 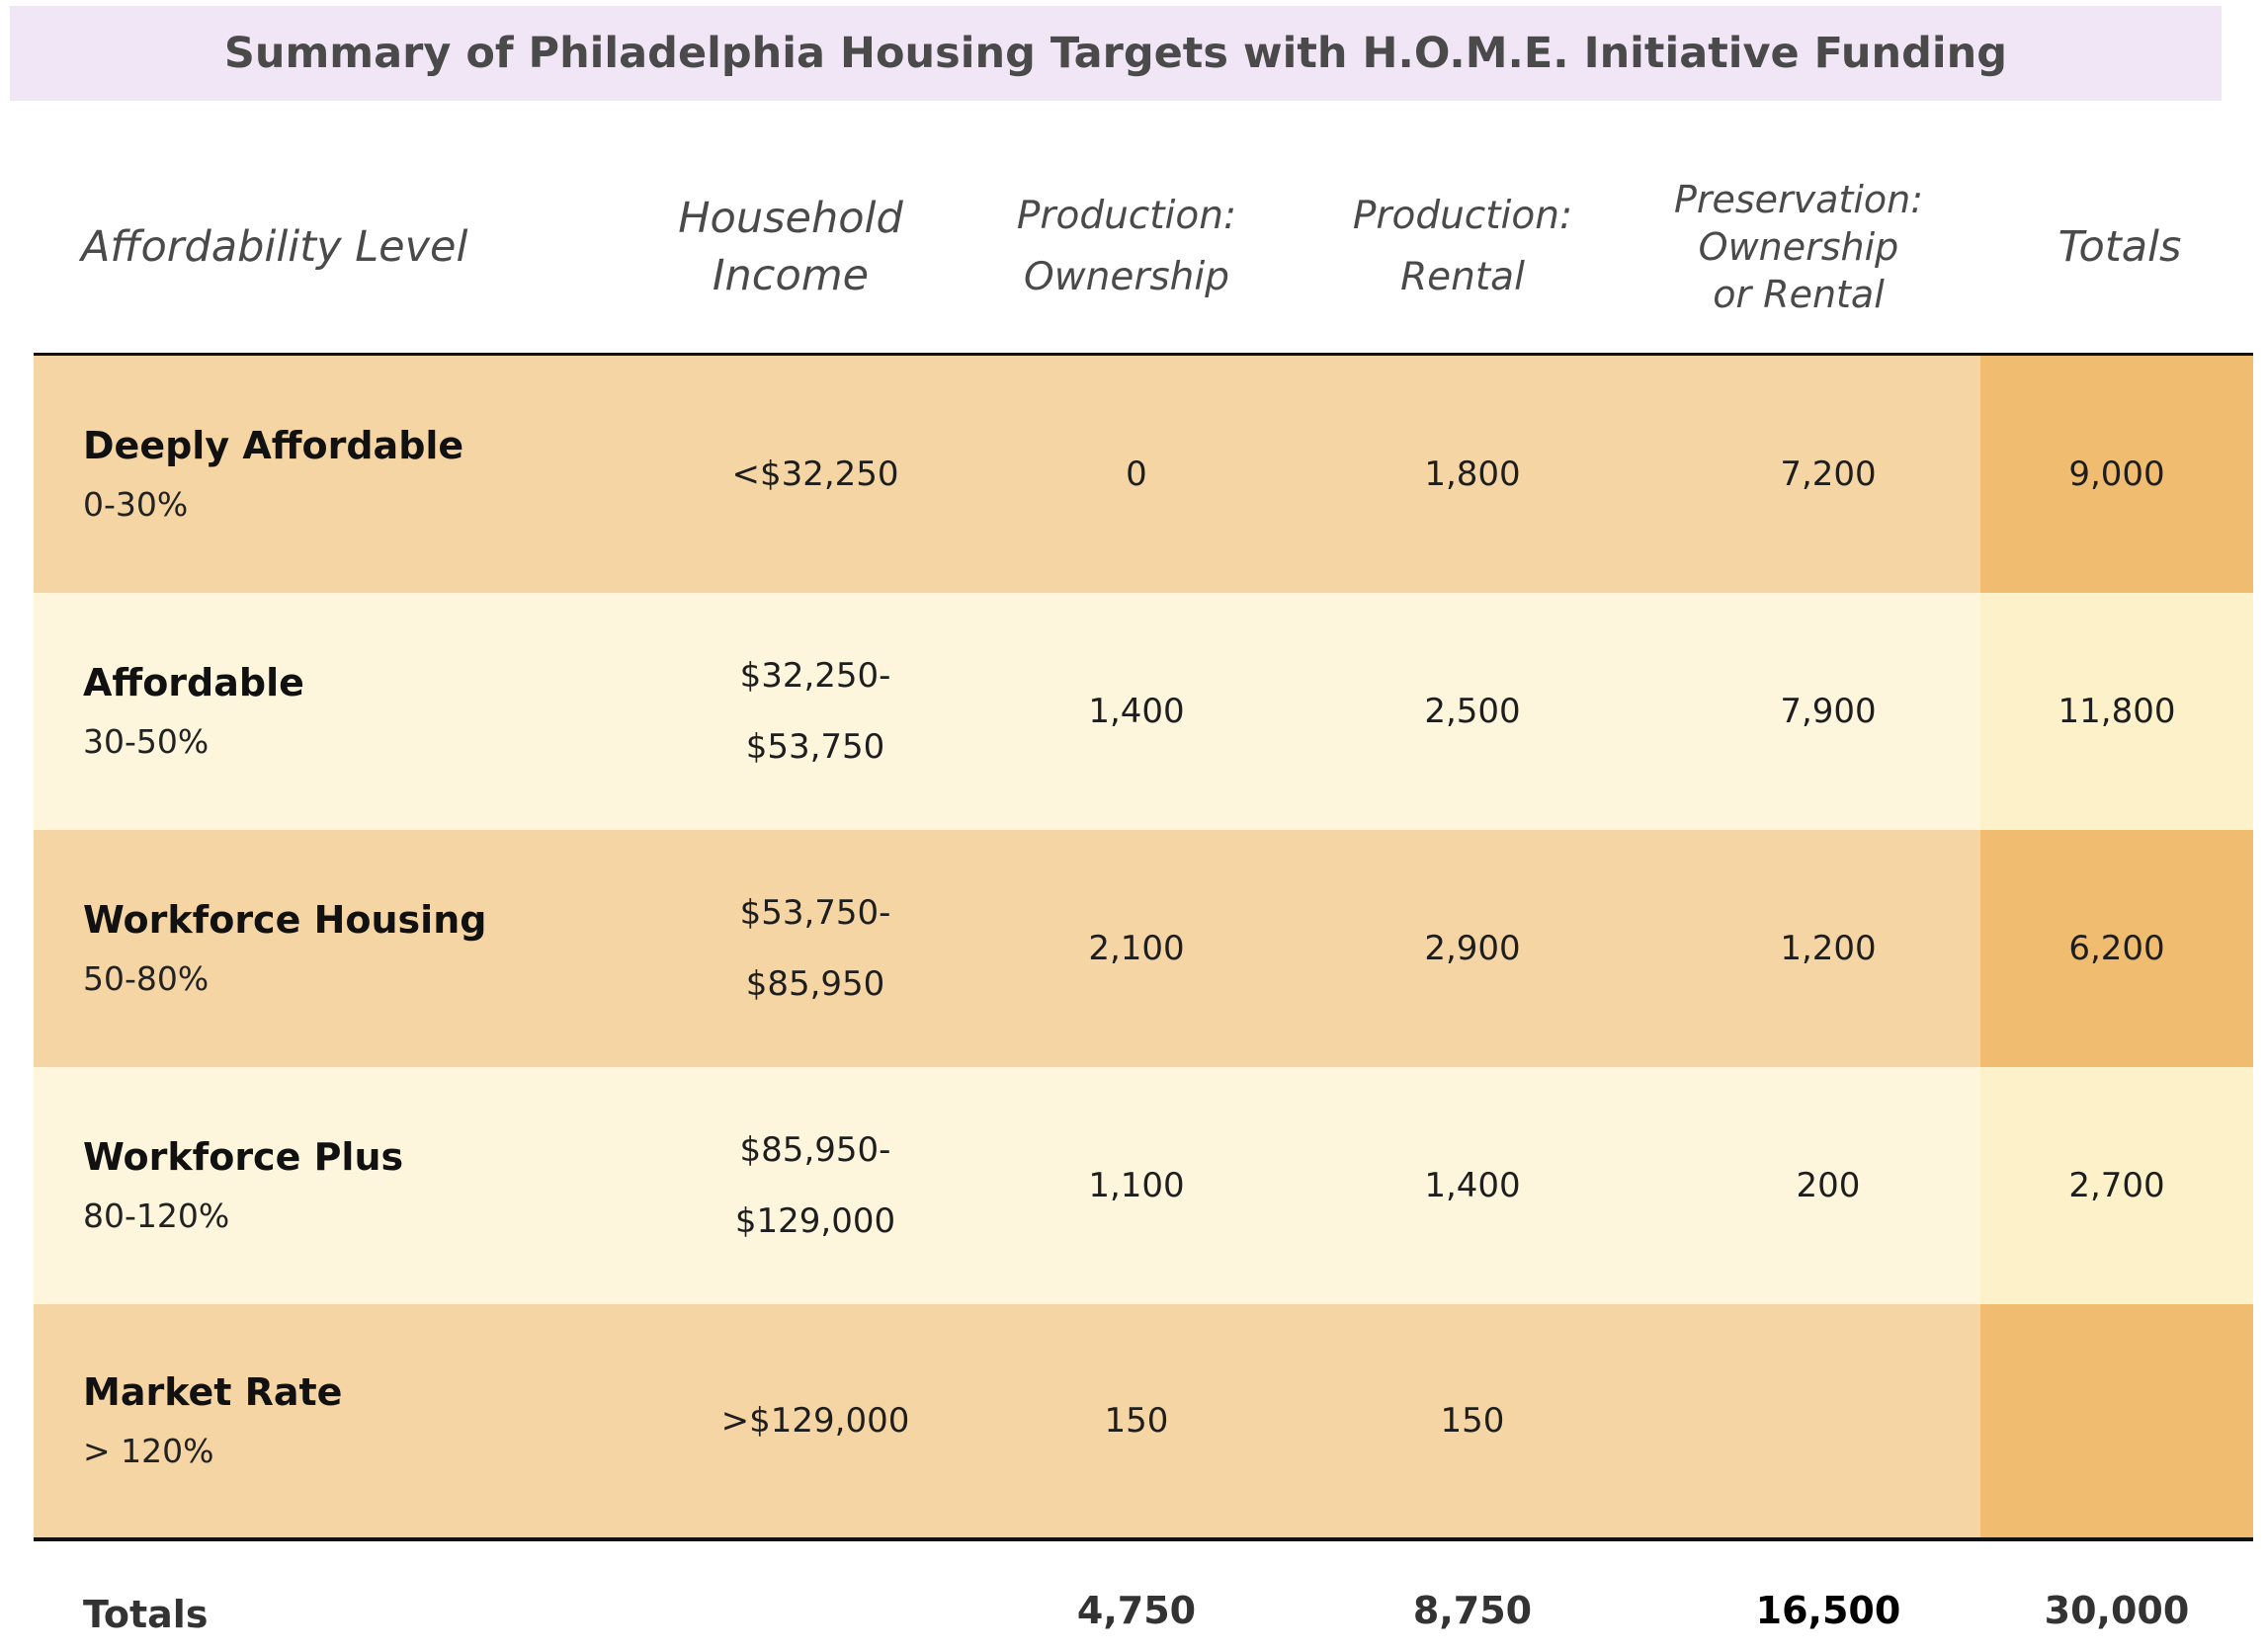 What do you see at coordinates (194, 682) in the screenshot?
I see `level-name: Affordable` at bounding box center [194, 682].